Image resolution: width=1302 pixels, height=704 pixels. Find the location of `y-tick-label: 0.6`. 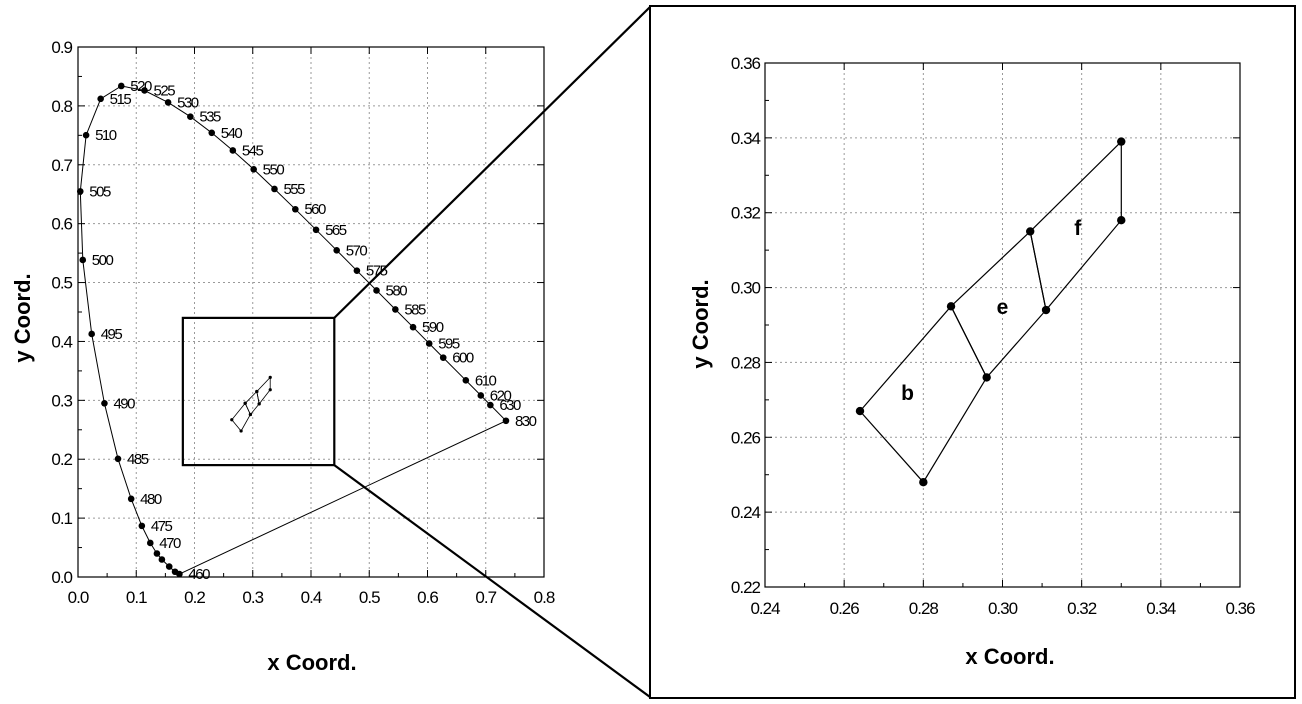

y-tick-label: 0.6 is located at coordinates (61, 224).